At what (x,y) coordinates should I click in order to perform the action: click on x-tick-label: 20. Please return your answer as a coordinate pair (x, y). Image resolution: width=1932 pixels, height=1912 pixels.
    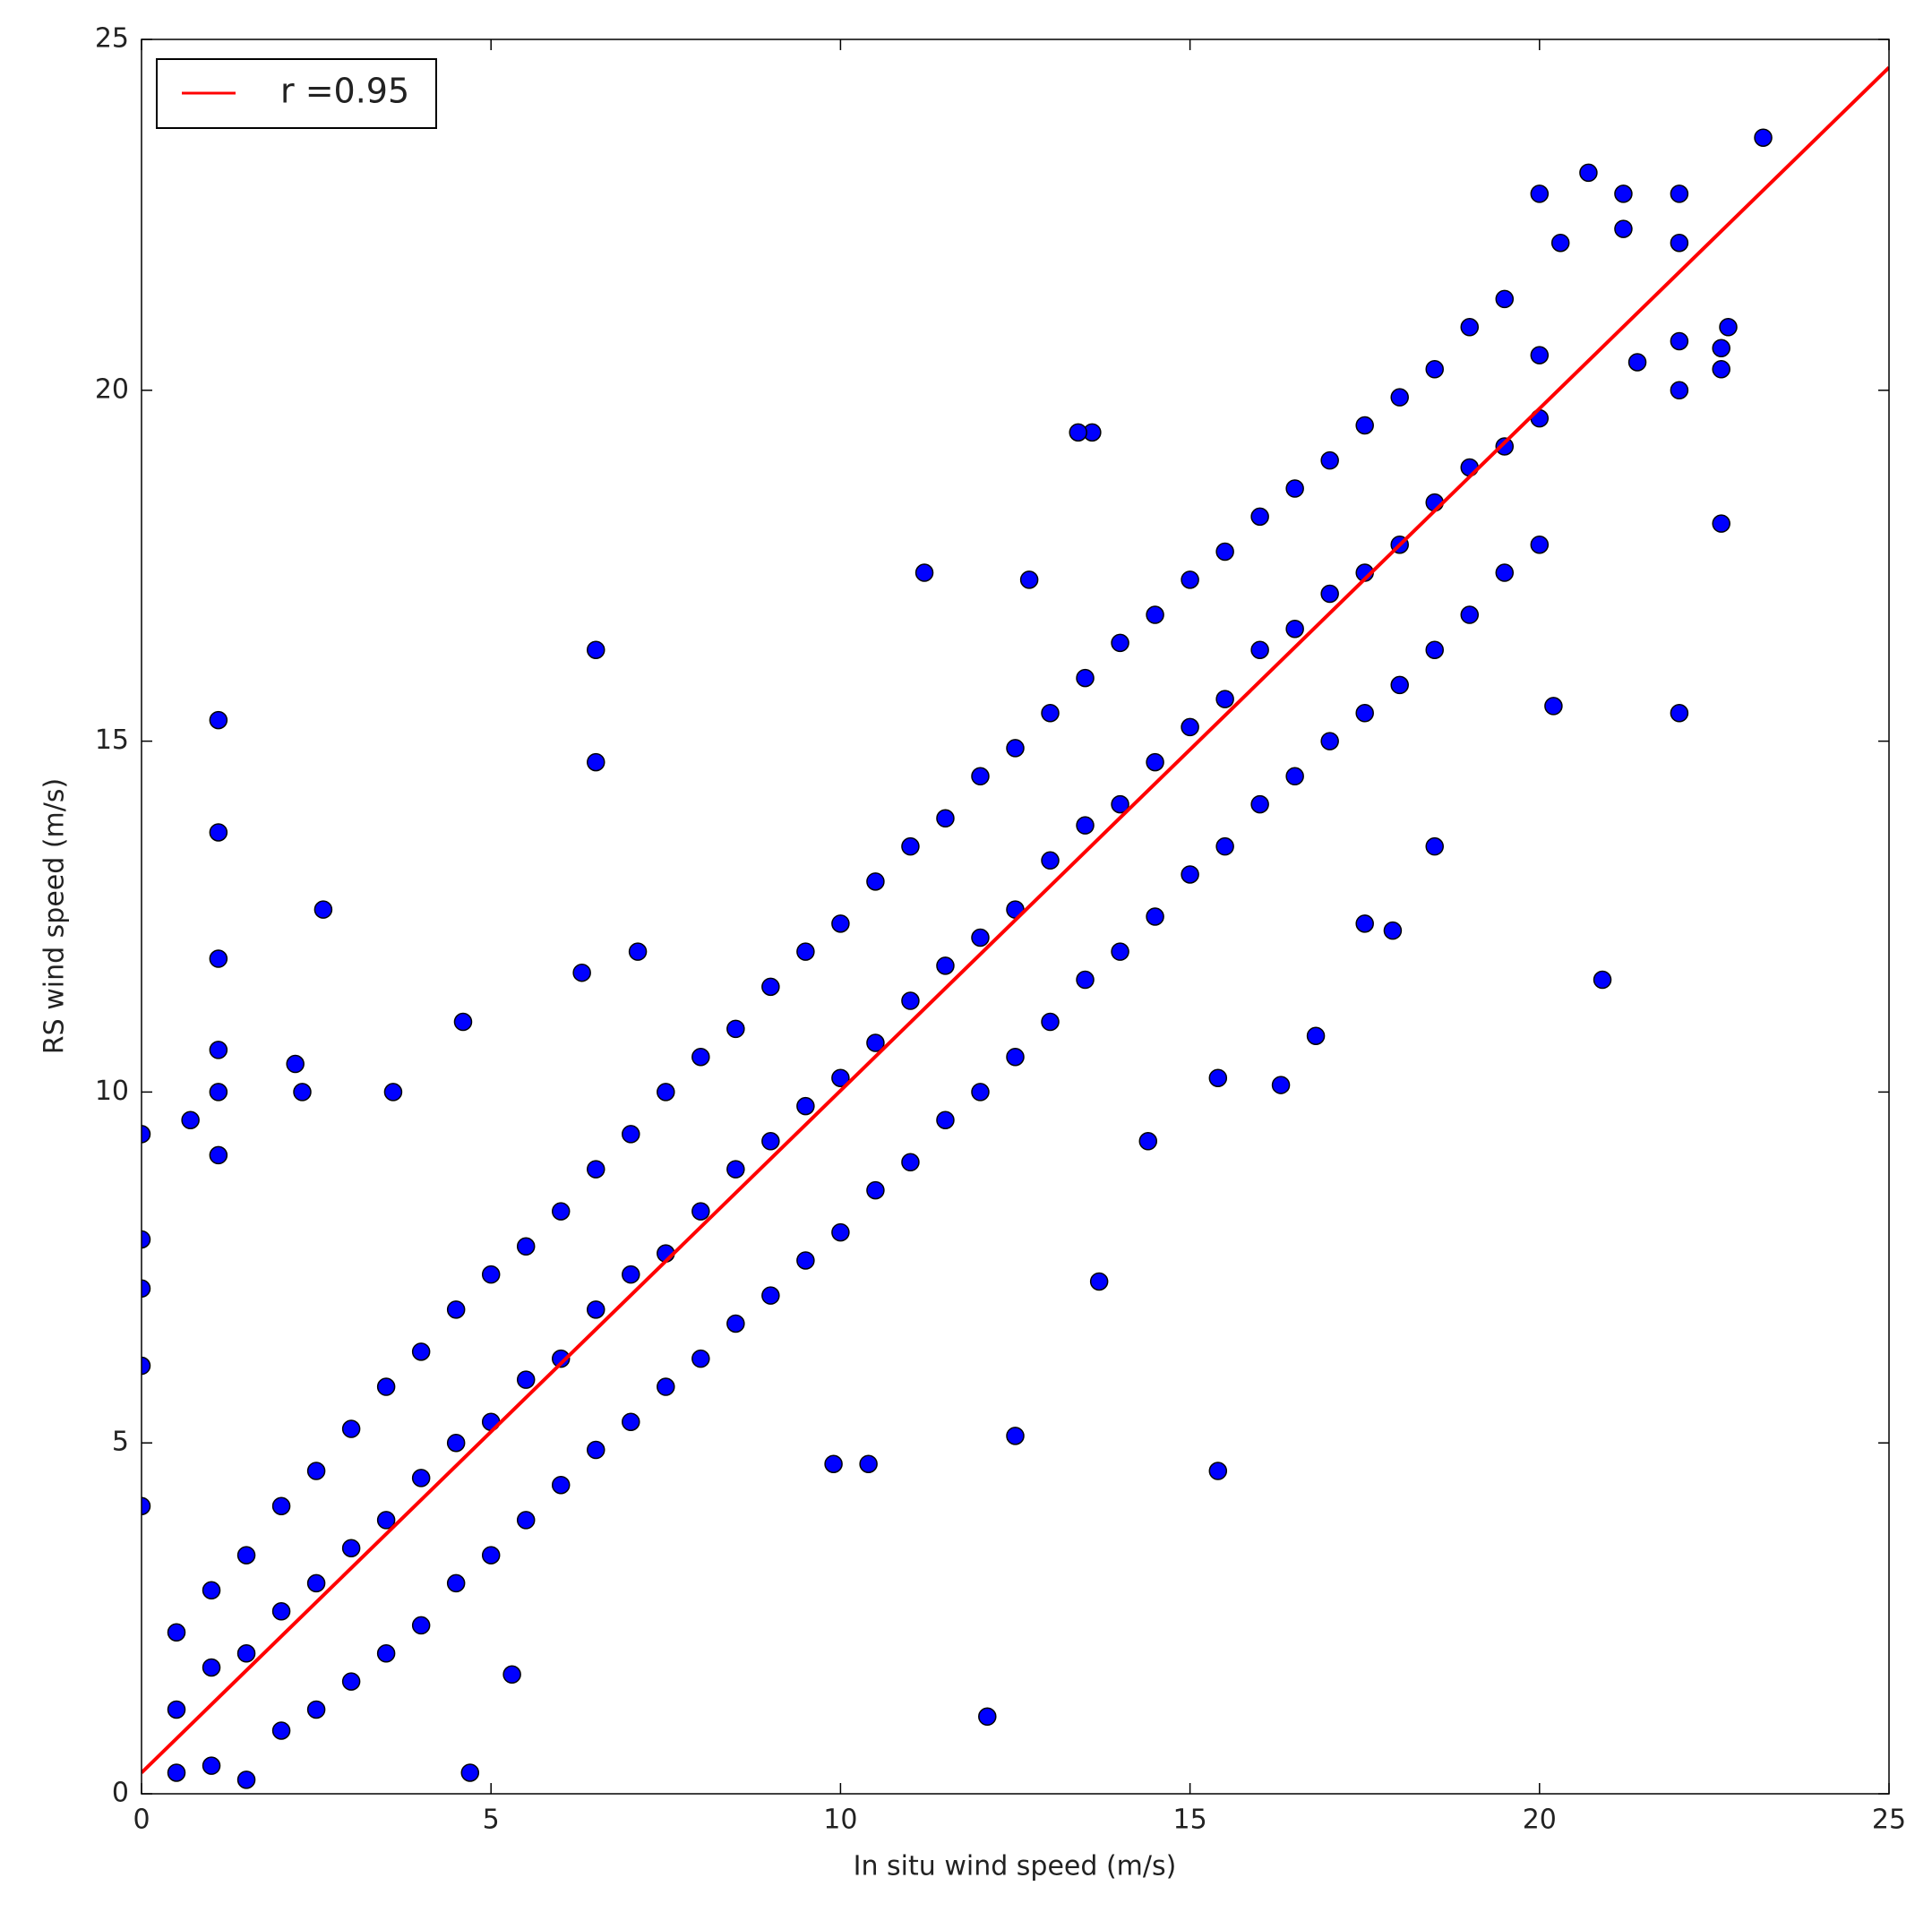
    Looking at the image, I should click on (1540, 1820).